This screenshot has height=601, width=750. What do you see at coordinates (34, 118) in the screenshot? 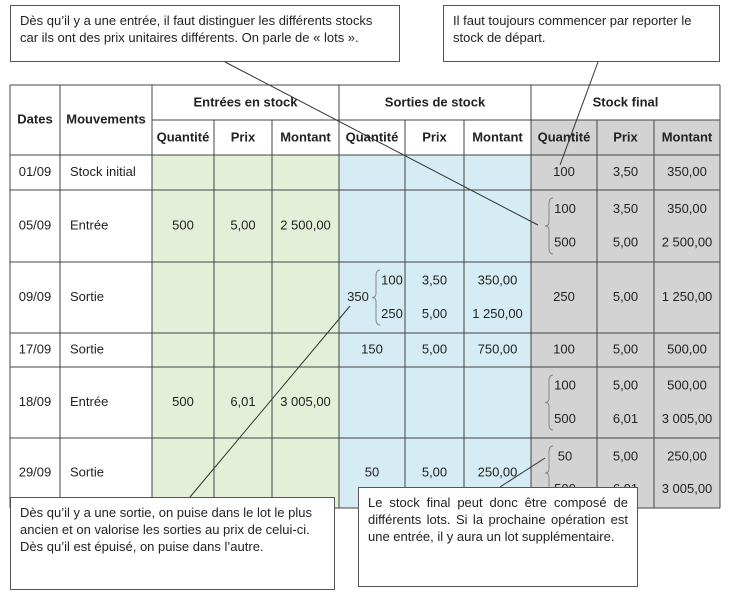
I see `header: Dates` at bounding box center [34, 118].